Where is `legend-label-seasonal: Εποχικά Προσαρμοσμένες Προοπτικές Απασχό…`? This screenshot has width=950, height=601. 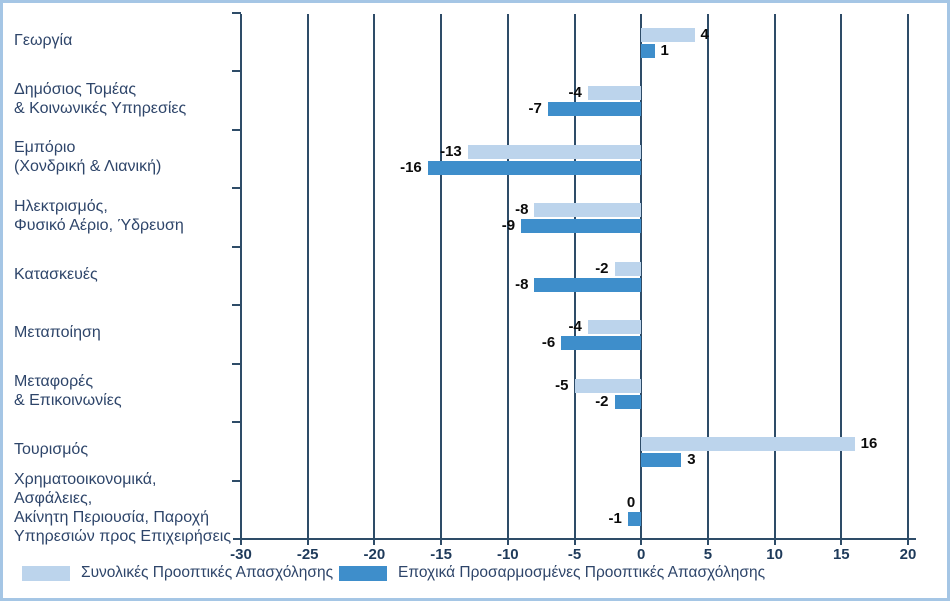 legend-label-seasonal: Εποχικά Προσαρμοσμένες Προοπτικές Απασχό… is located at coordinates (582, 572).